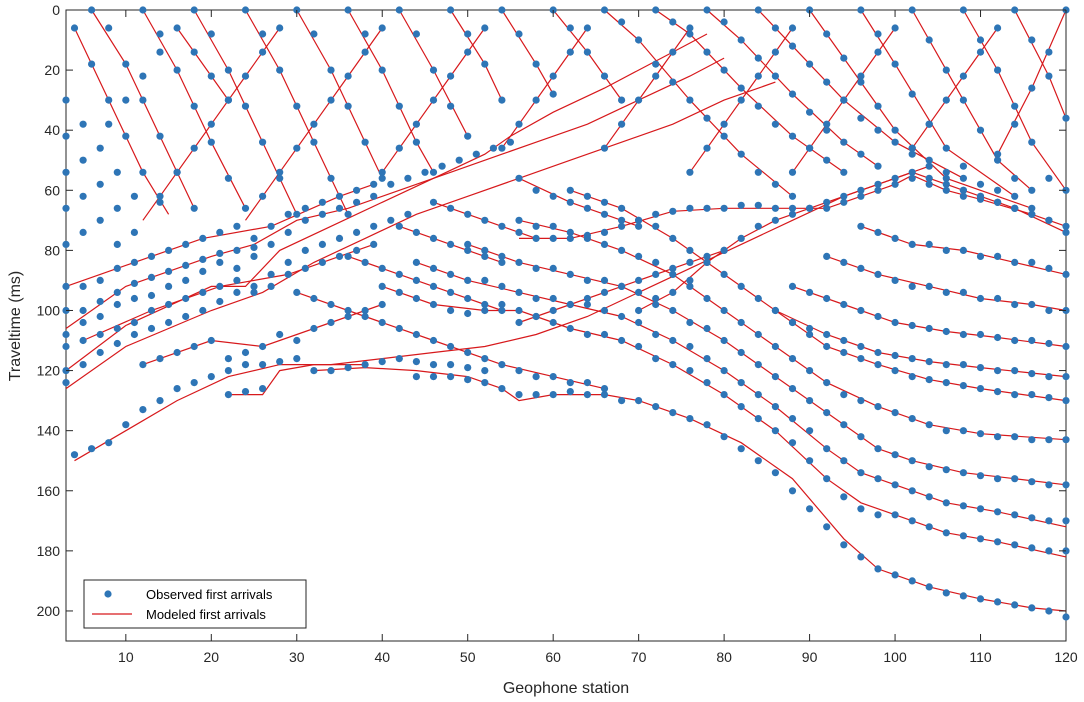 The height and width of the screenshot is (702, 1084). What do you see at coordinates (980, 657) in the screenshot?
I see `x-tick-label: 110` at bounding box center [980, 657].